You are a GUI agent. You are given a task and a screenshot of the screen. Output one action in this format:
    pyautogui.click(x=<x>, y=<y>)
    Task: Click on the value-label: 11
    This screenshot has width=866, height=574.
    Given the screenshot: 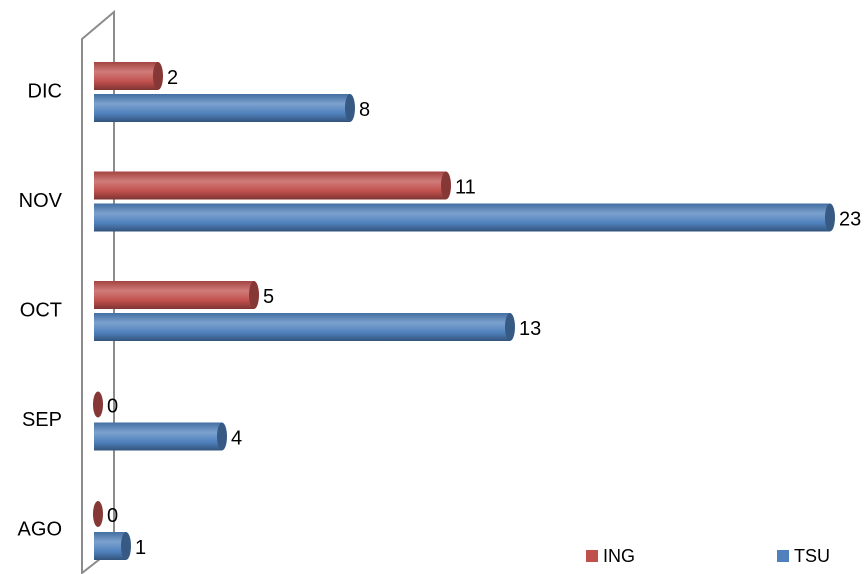 What is the action you would take?
    pyautogui.click(x=465, y=188)
    